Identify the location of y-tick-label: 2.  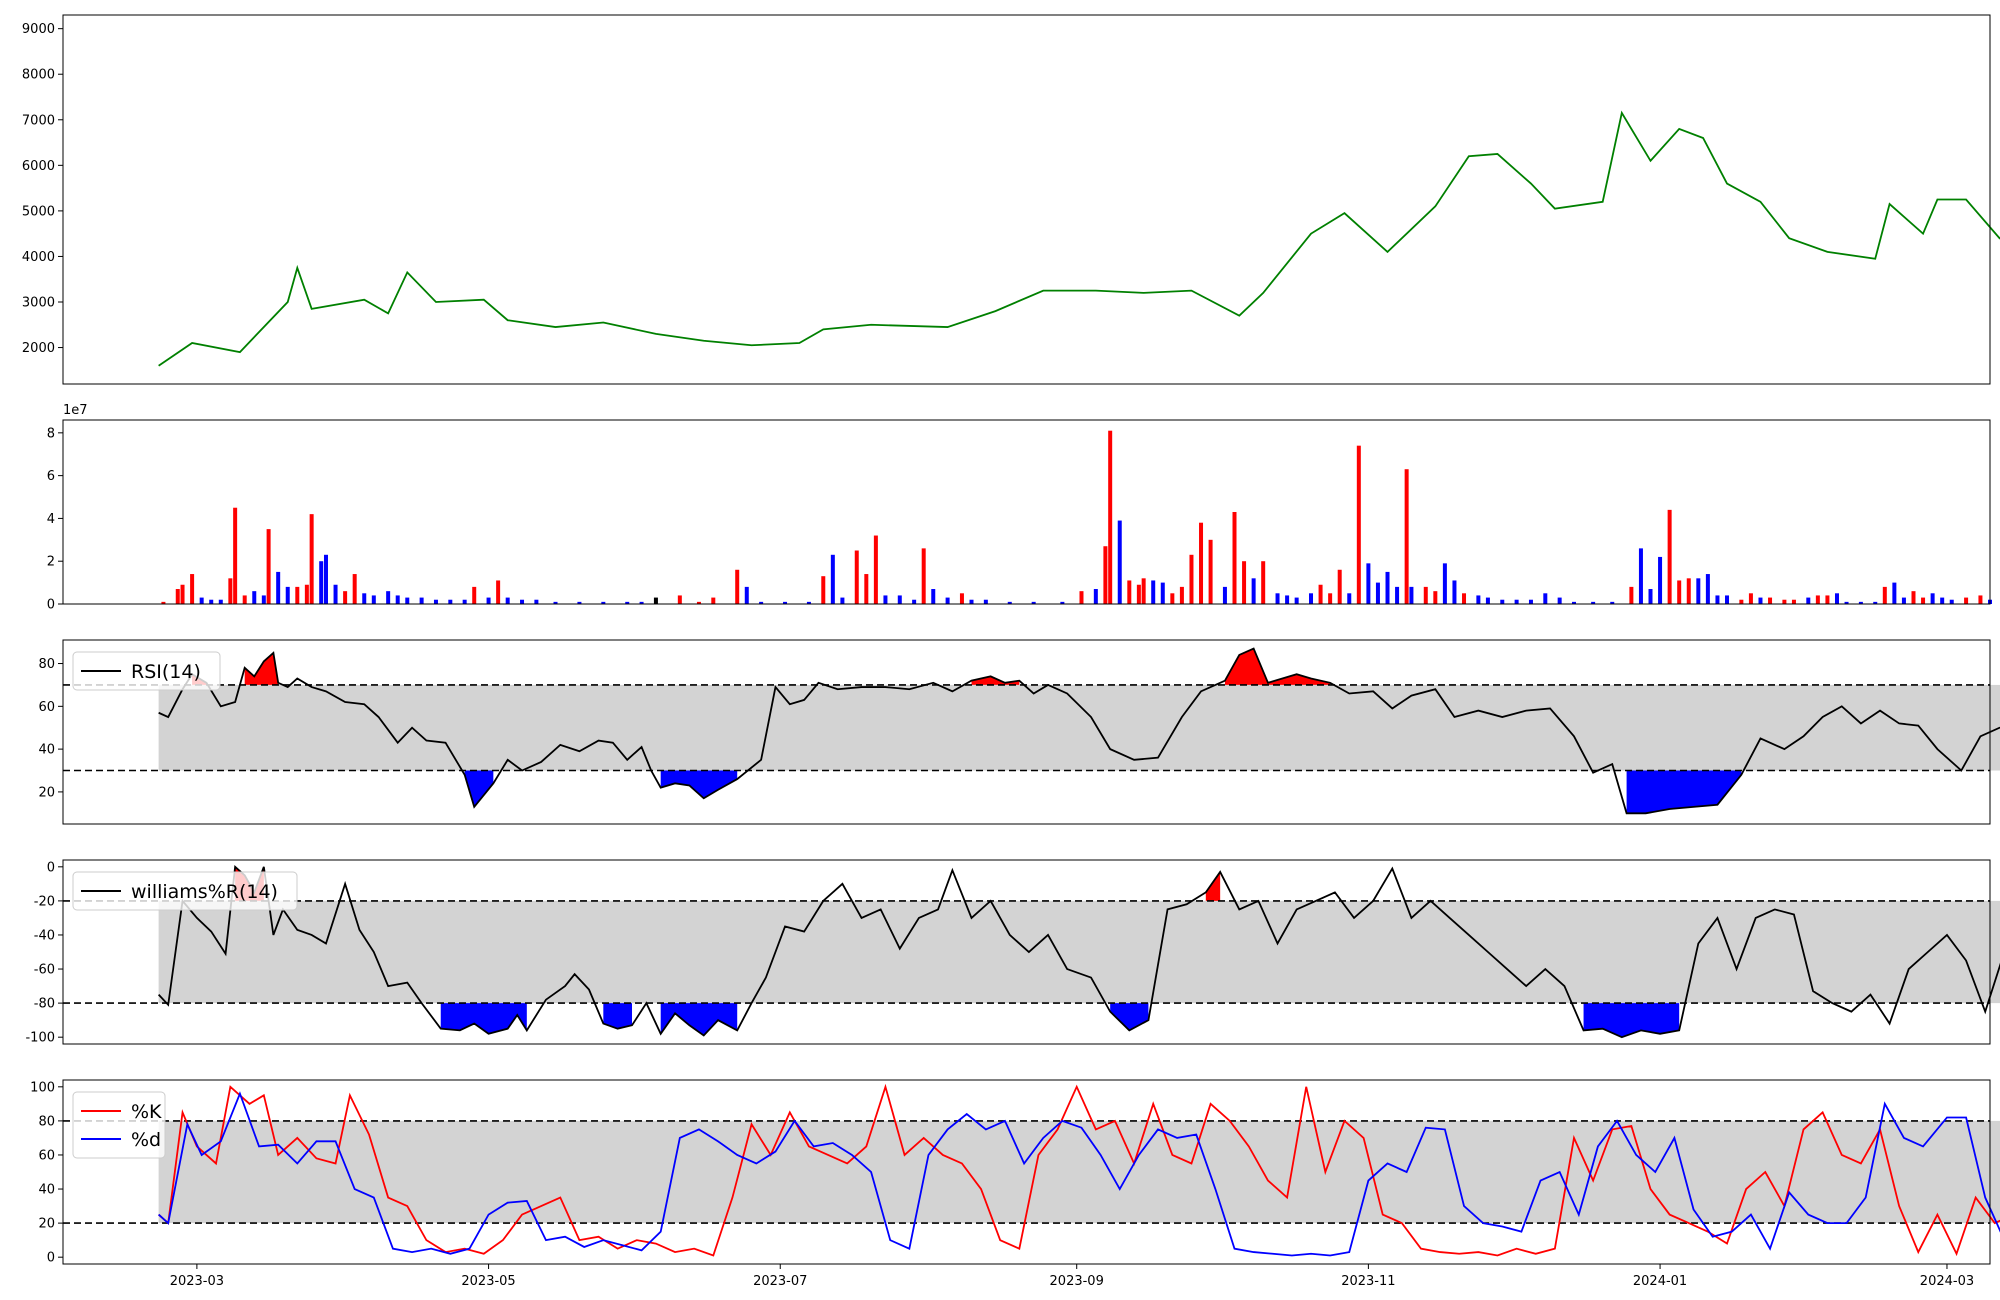
(51, 562).